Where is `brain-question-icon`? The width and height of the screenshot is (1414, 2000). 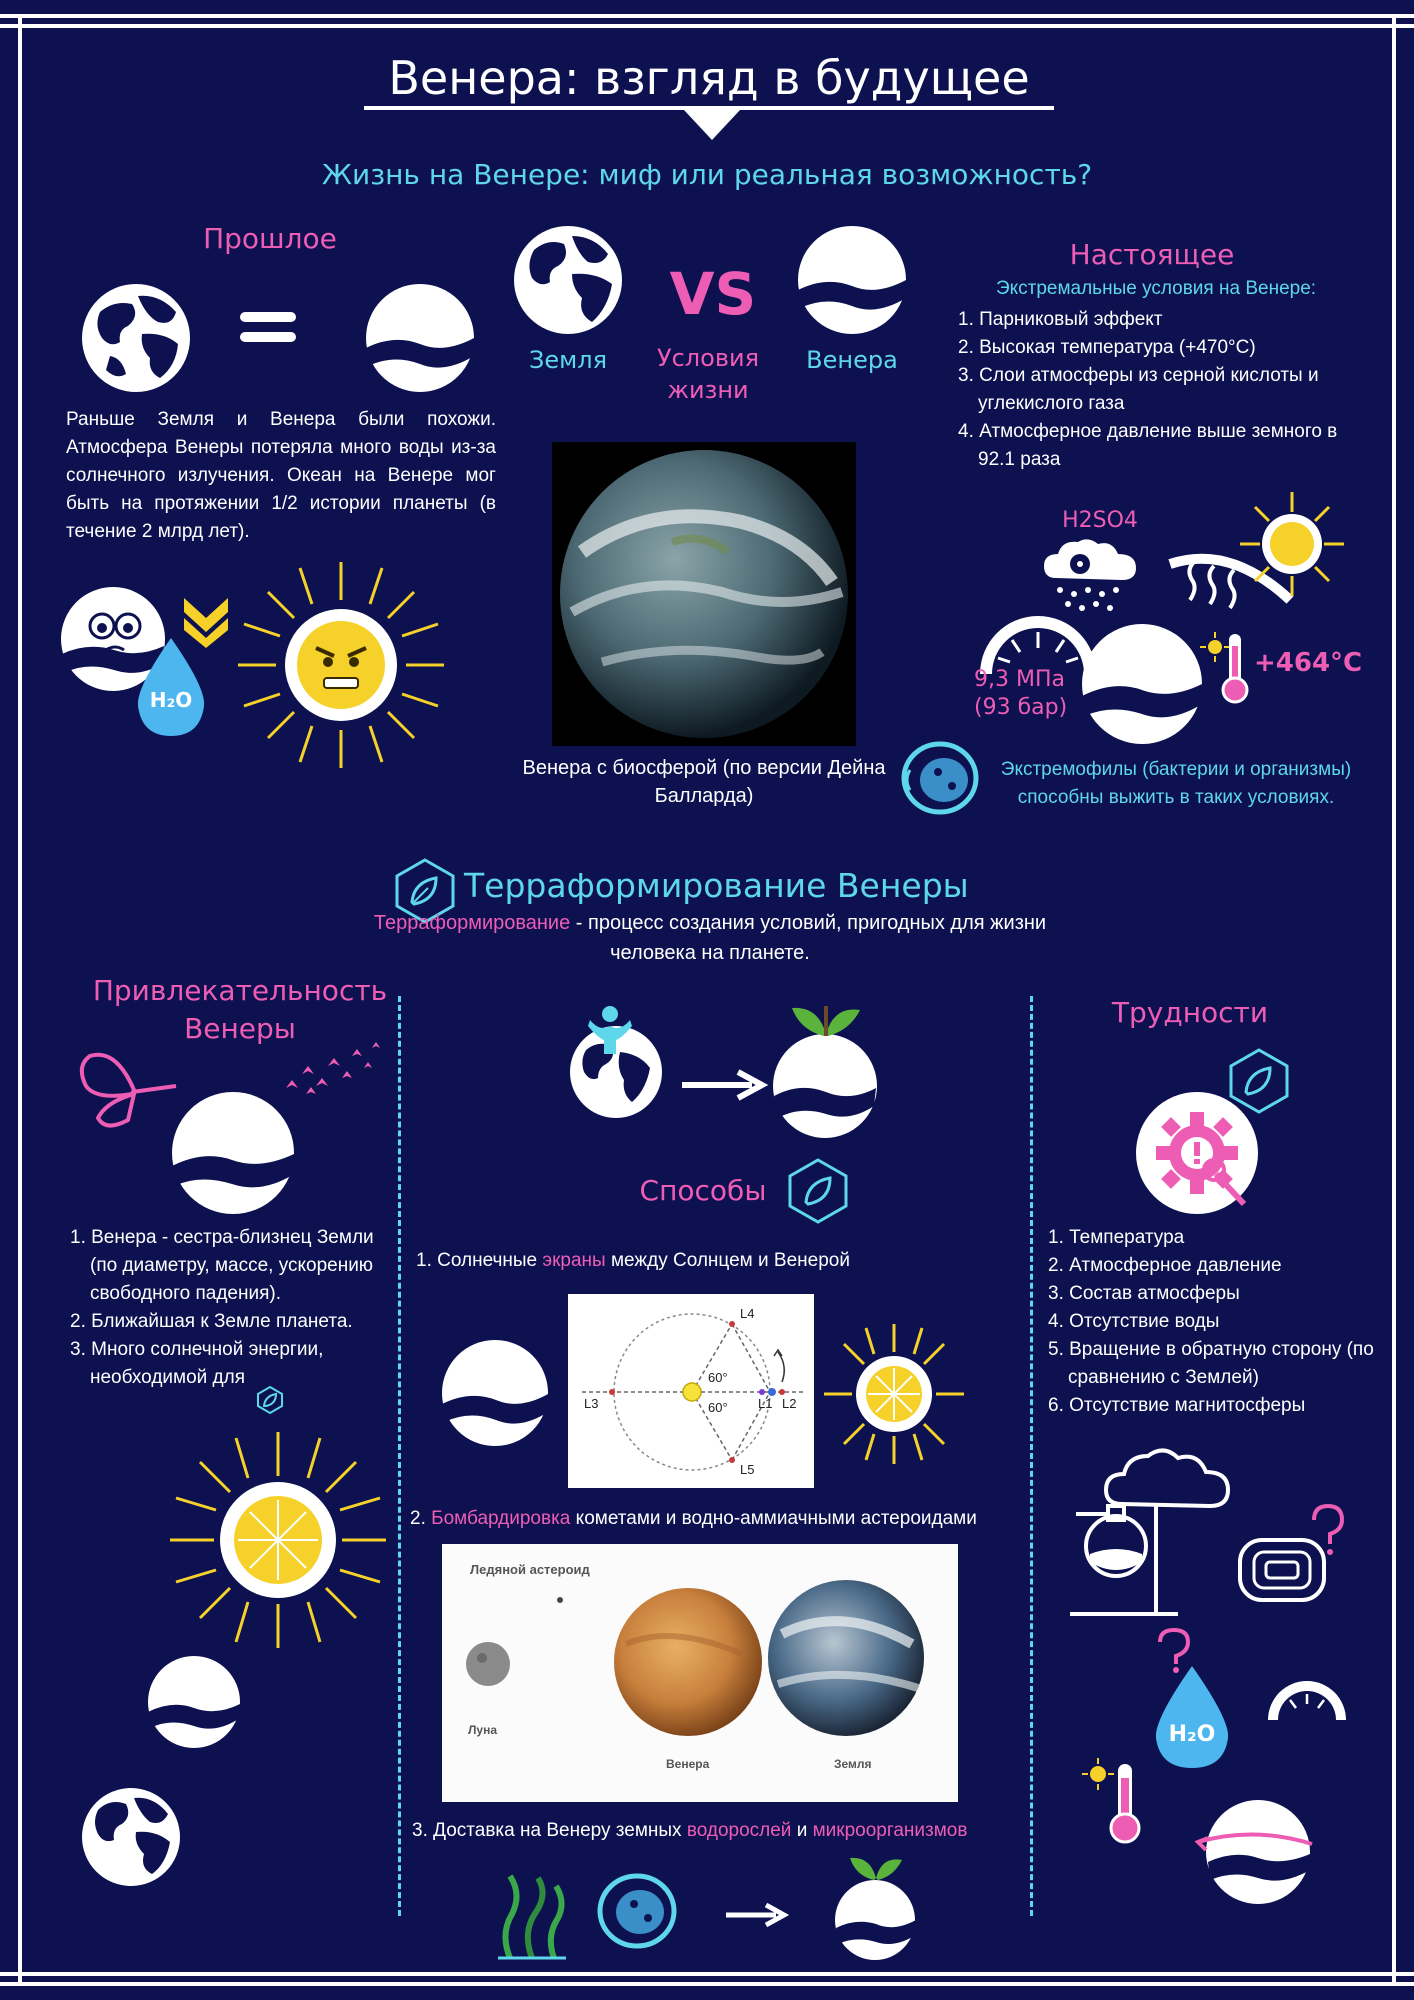
brain-question-icon is located at coordinates (1291, 1552).